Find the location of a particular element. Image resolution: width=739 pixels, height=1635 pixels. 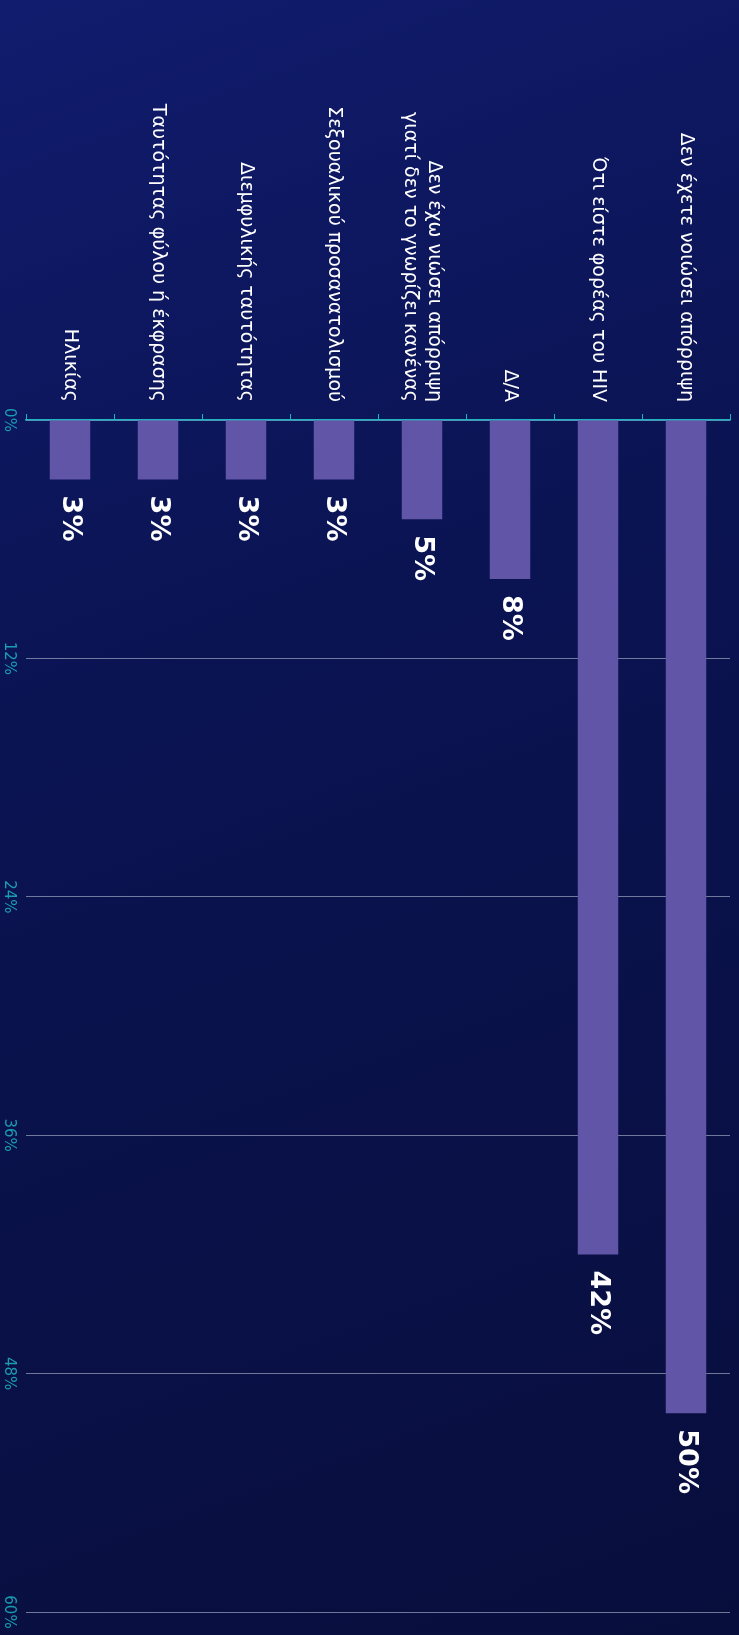

y-tick-label: 12% is located at coordinates (10, 658).